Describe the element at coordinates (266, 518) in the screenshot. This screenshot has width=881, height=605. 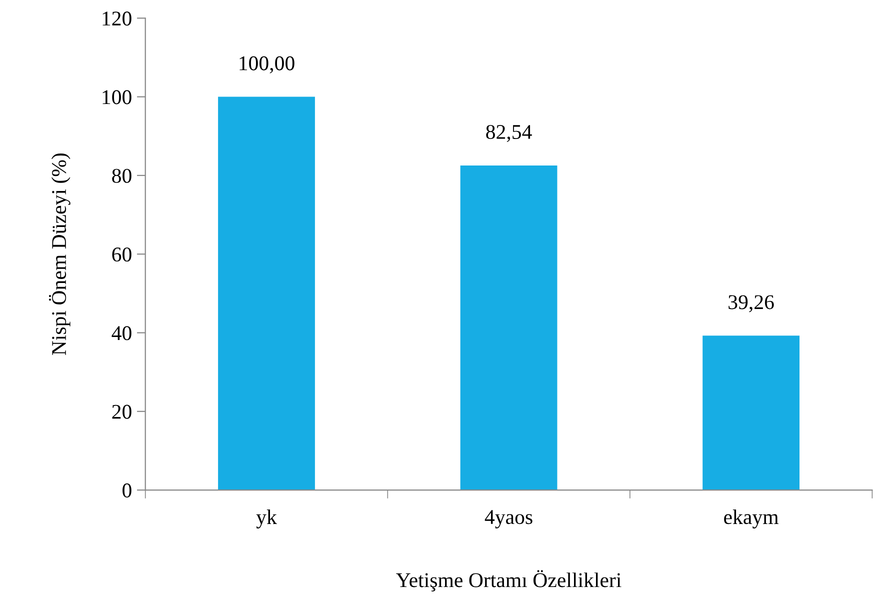
I see `x-tick-label: yk` at that location.